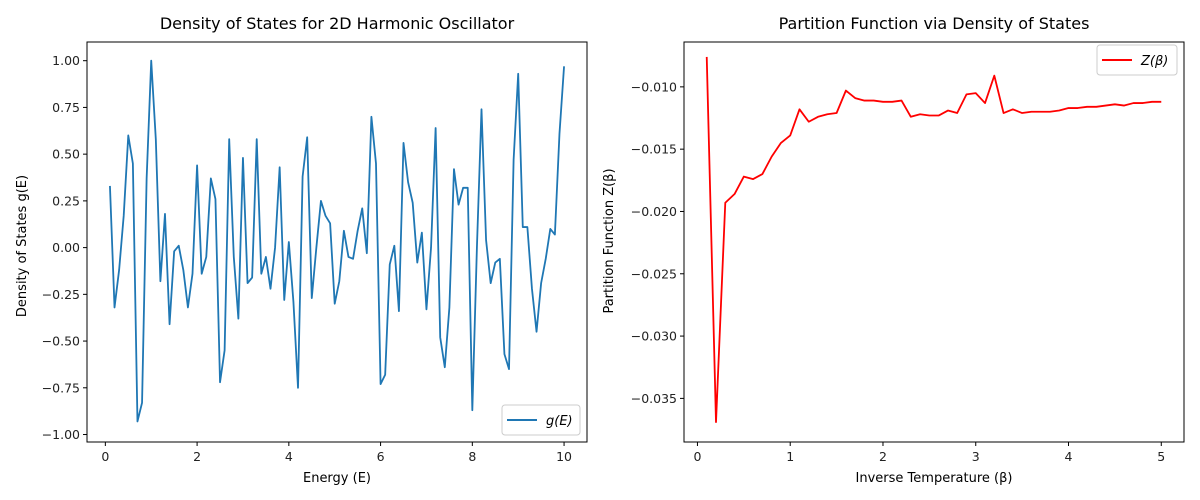  Describe the element at coordinates (1161, 456) in the screenshot. I see `x-tick-label: 5` at that location.